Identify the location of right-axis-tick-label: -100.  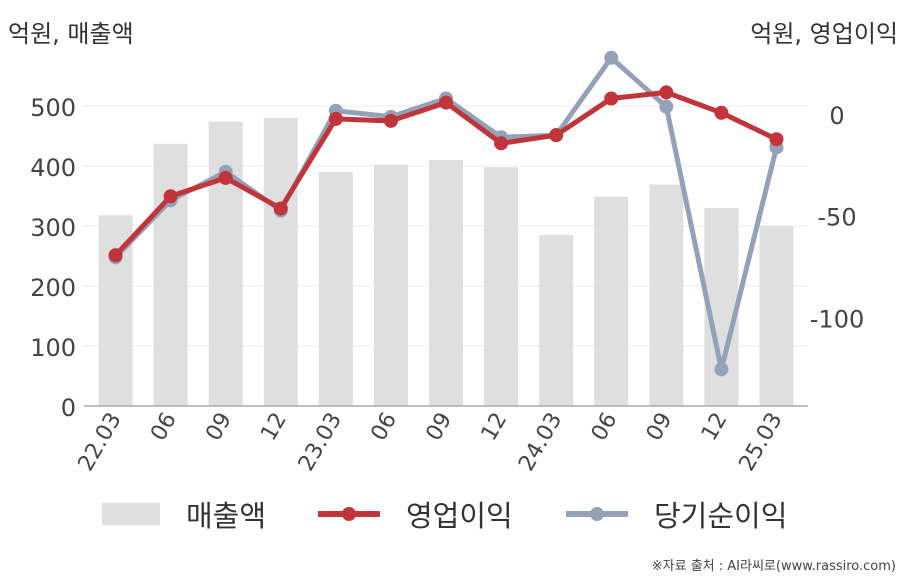
(837, 319).